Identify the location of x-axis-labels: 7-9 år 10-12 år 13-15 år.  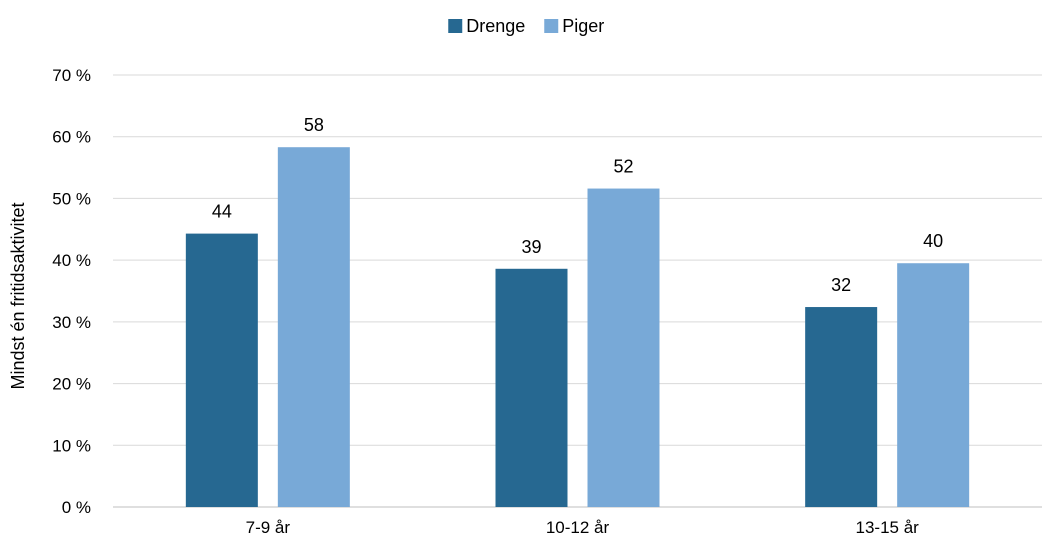
(583, 527).